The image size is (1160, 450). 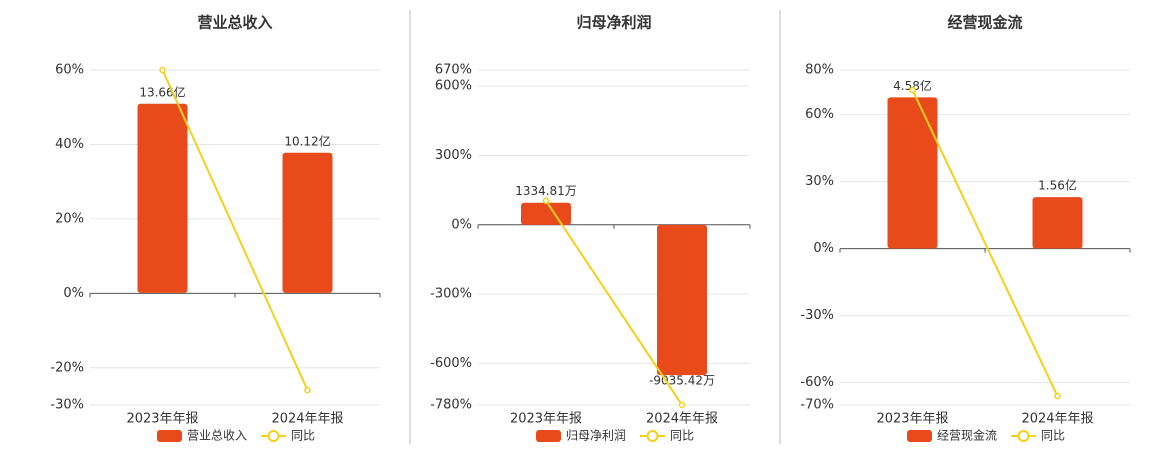 What do you see at coordinates (453, 86) in the screenshot?
I see `y-tick-label: 600%` at bounding box center [453, 86].